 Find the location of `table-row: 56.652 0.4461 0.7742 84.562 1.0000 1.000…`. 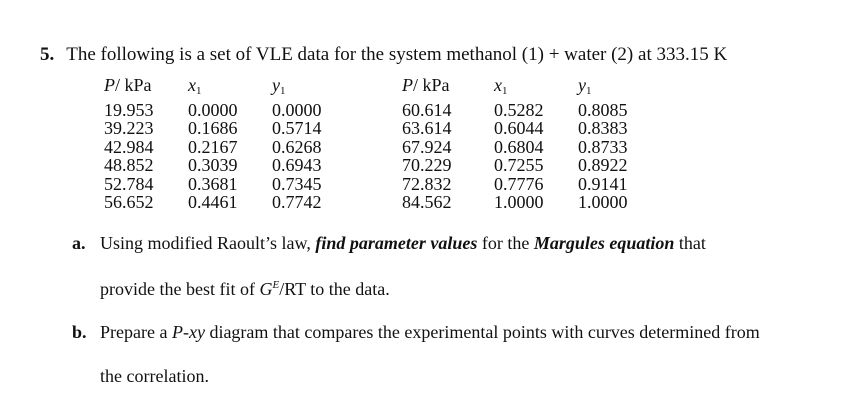

table-row: 56.652 0.4461 0.7742 84.562 1.0000 1.000… is located at coordinates (376, 202).